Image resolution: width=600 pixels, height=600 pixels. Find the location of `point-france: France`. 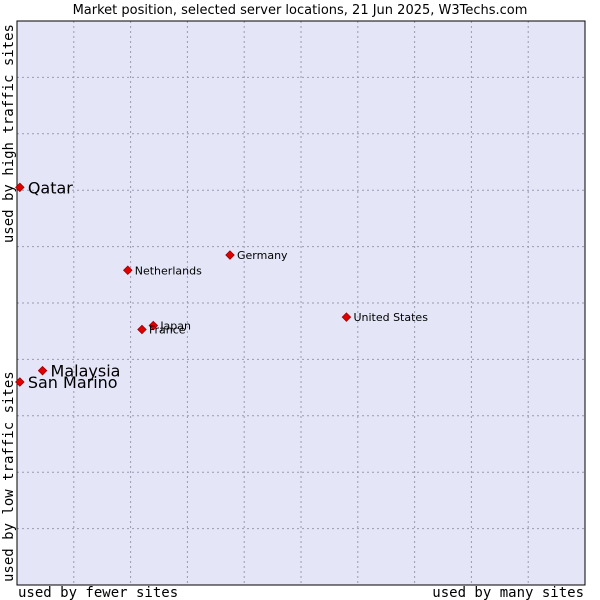

point-france: France is located at coordinates (161, 330).